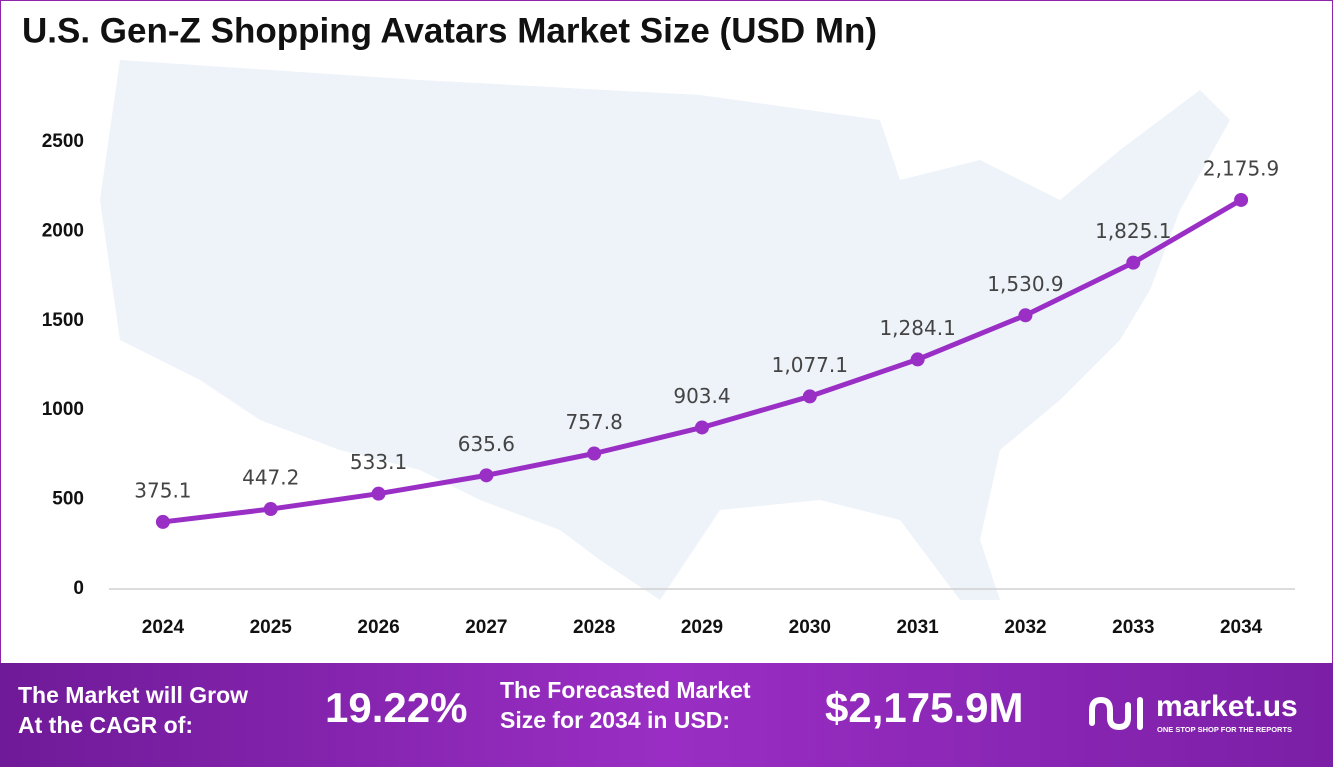 This screenshot has width=1333, height=767. What do you see at coordinates (396, 707) in the screenshot?
I see `cagr-value: 19.22%` at bounding box center [396, 707].